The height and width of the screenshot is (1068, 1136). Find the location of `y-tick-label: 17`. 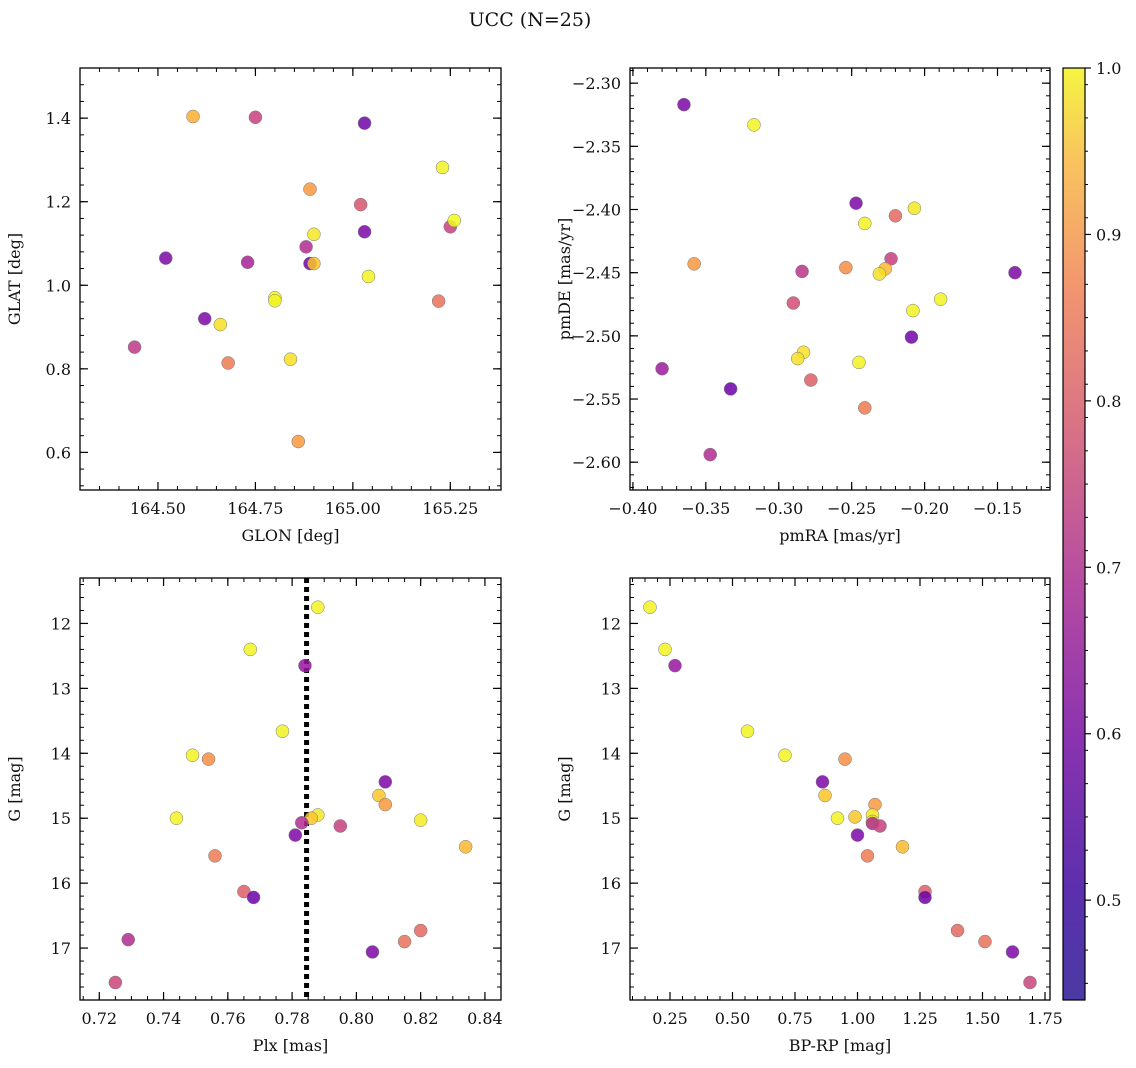

y-tick-label: 17 is located at coordinates (611, 948).